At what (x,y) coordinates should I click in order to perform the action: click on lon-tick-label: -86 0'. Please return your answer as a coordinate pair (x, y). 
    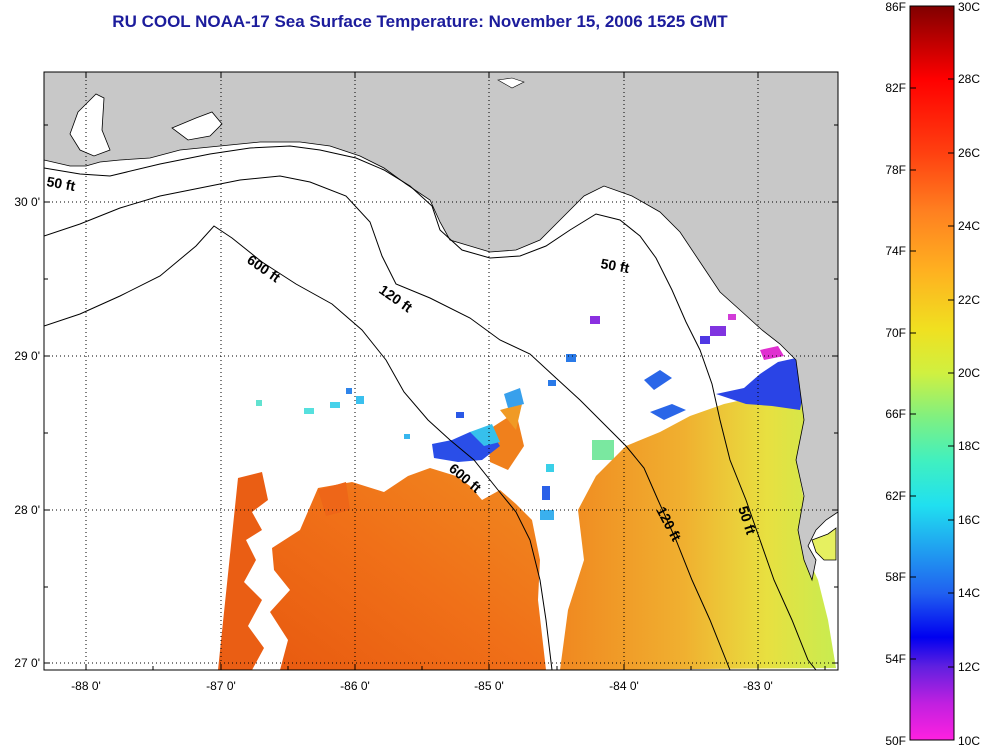
    Looking at the image, I should click on (355, 686).